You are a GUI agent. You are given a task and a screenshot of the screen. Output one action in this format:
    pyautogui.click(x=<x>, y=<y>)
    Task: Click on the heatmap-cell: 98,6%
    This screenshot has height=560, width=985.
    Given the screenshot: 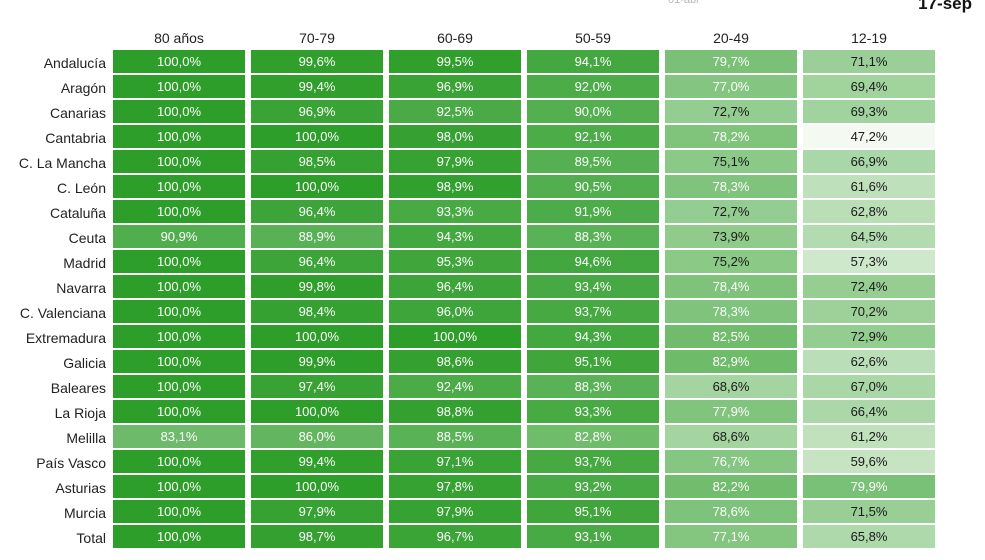 What is the action you would take?
    pyautogui.click(x=455, y=362)
    